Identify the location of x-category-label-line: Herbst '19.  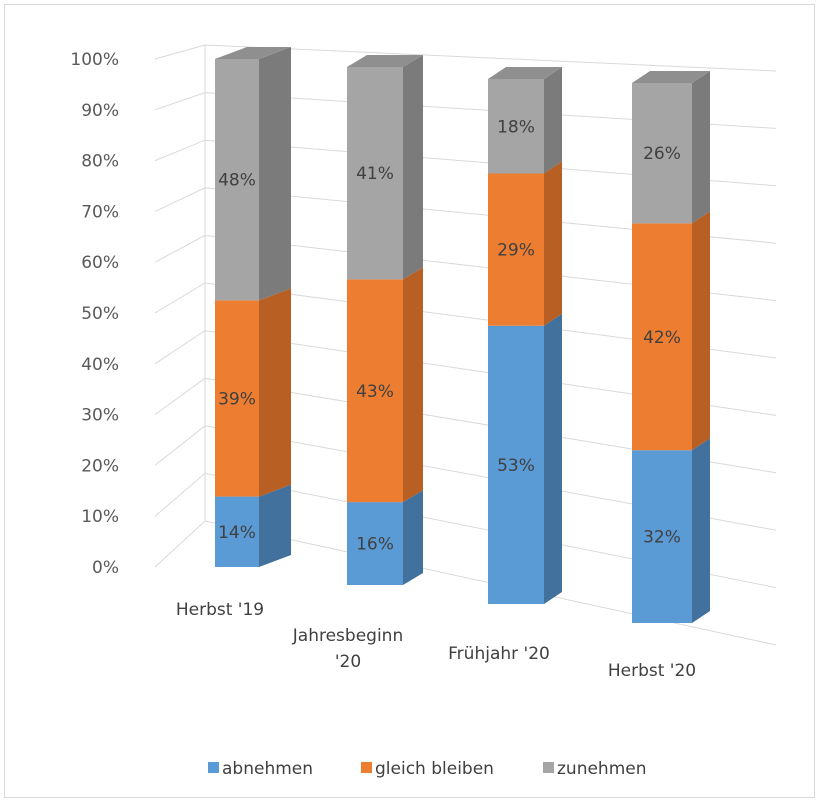
(220, 610).